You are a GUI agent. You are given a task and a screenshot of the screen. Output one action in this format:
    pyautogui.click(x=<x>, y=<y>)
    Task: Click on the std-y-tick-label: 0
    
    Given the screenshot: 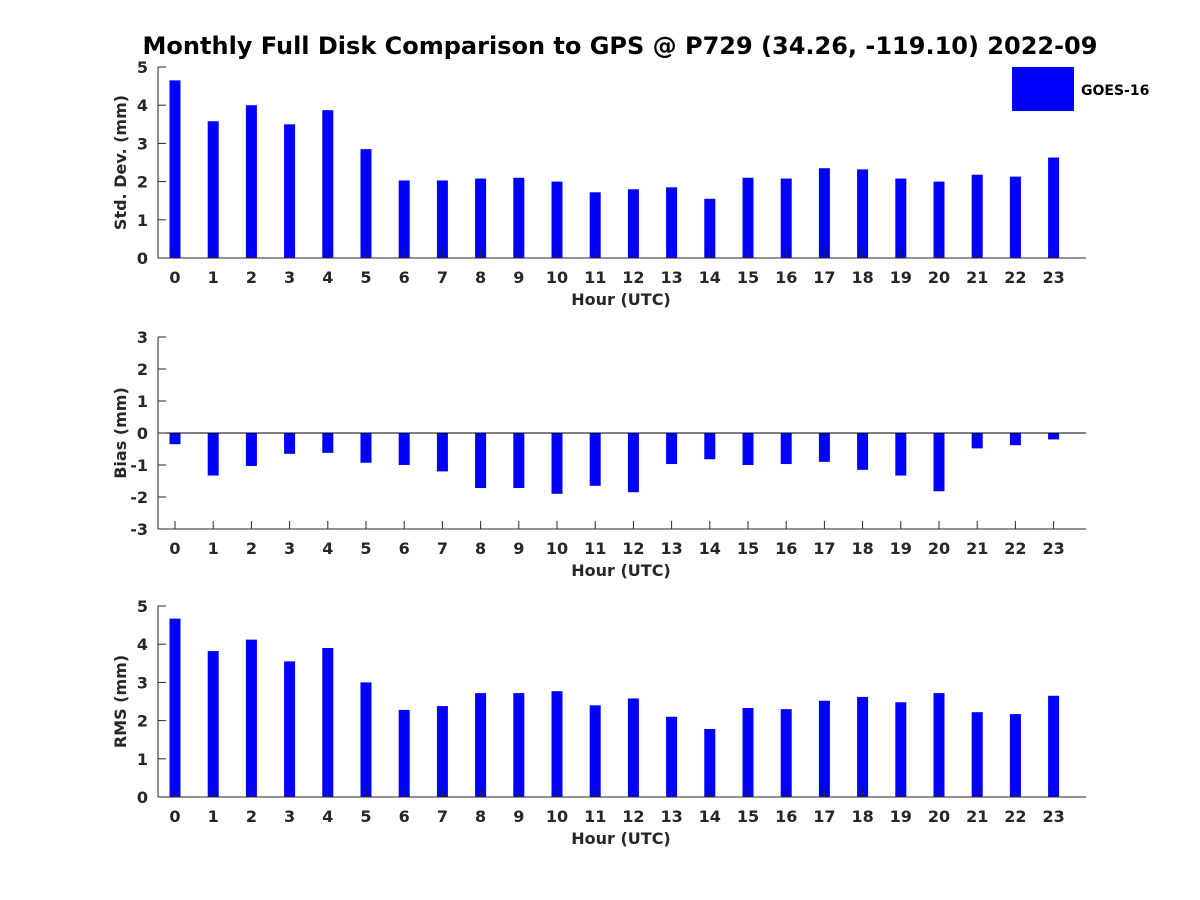 What is the action you would take?
    pyautogui.click(x=142, y=258)
    